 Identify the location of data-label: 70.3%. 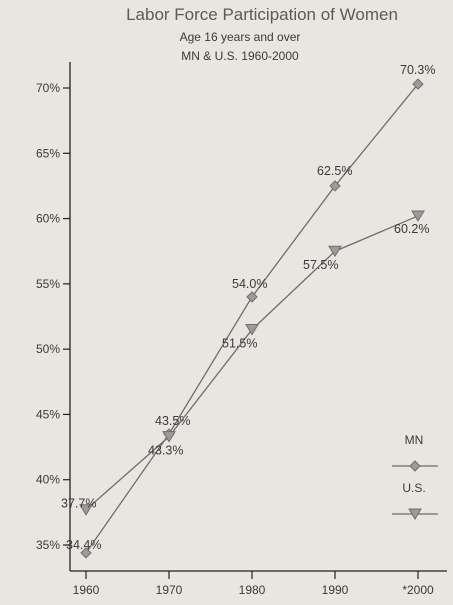
(417, 70).